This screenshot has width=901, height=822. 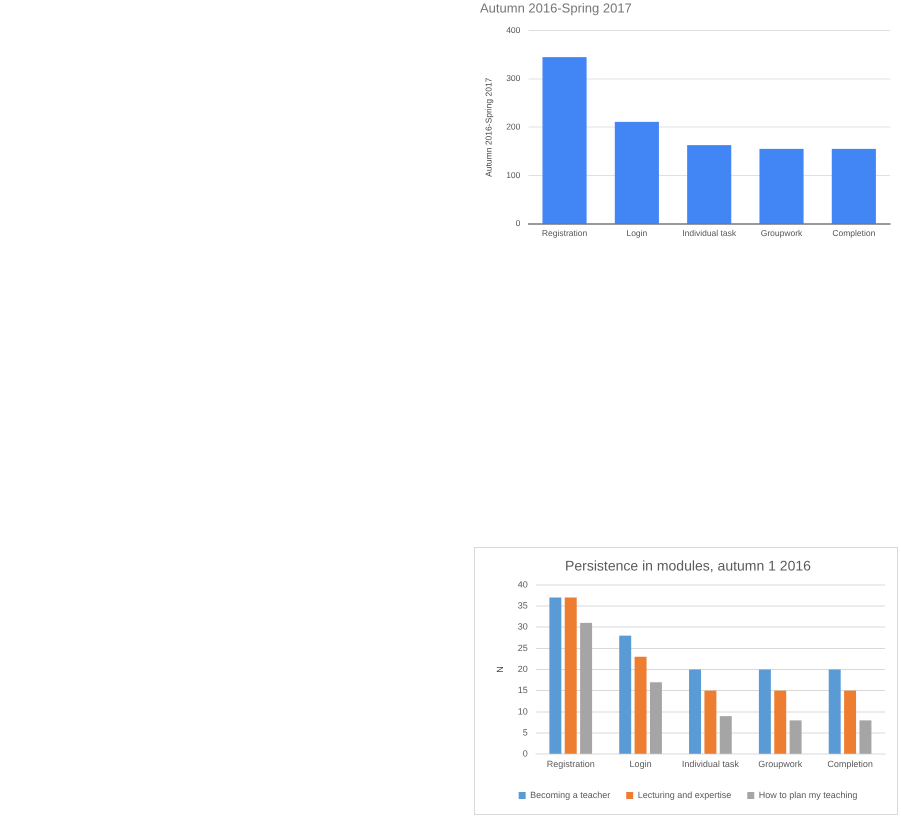 I want to click on y-tick-label: 300, so click(x=513, y=78).